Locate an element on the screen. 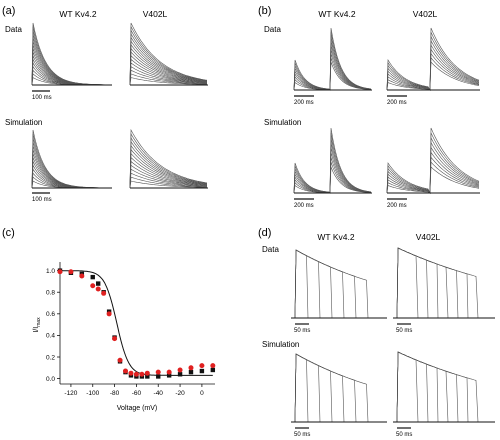  panel-c-label: (c) is located at coordinates (8, 233).